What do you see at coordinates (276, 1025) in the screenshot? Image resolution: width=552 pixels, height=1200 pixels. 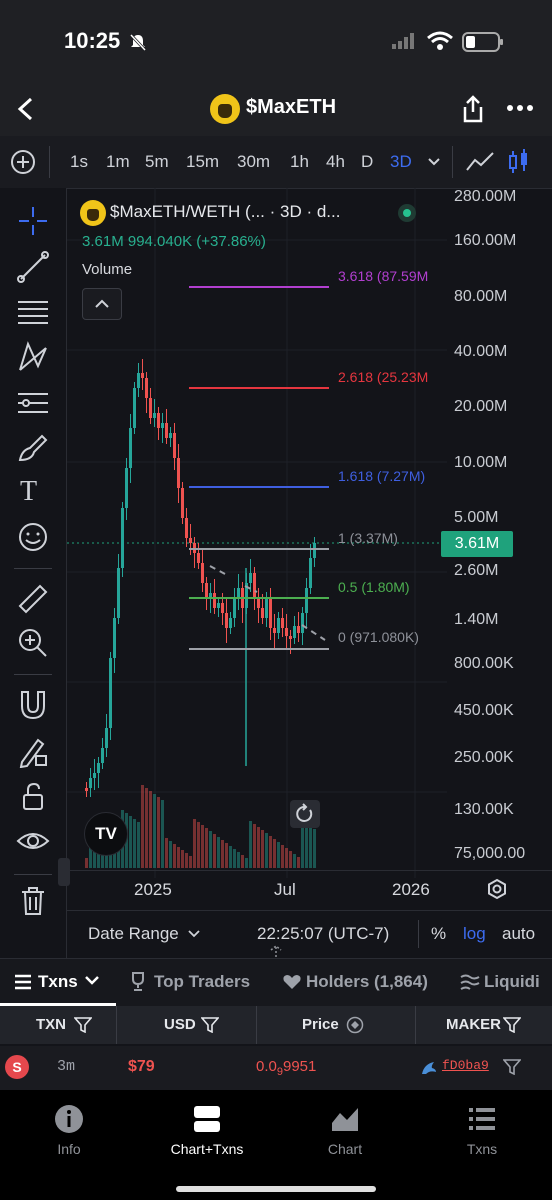 I see `table-header` at bounding box center [276, 1025].